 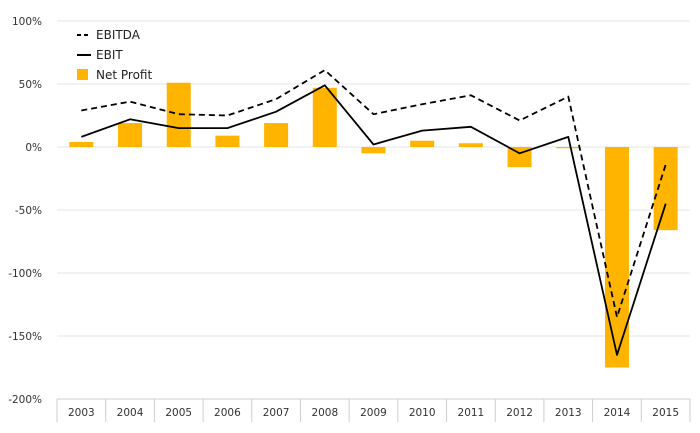 What do you see at coordinates (617, 413) in the screenshot?
I see `x-tick-label: 2014` at bounding box center [617, 413].